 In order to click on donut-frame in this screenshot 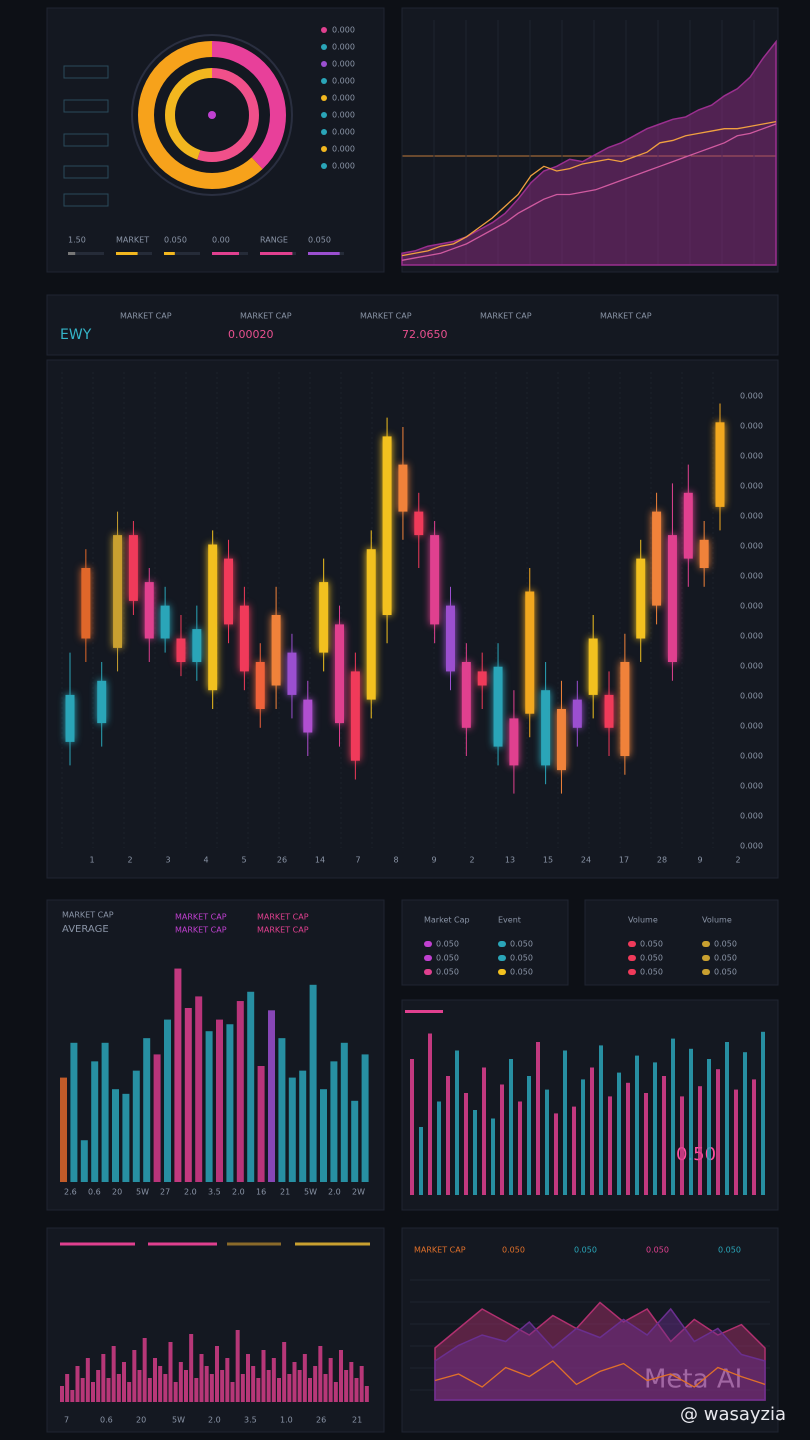, I will do `click(212, 115)`.